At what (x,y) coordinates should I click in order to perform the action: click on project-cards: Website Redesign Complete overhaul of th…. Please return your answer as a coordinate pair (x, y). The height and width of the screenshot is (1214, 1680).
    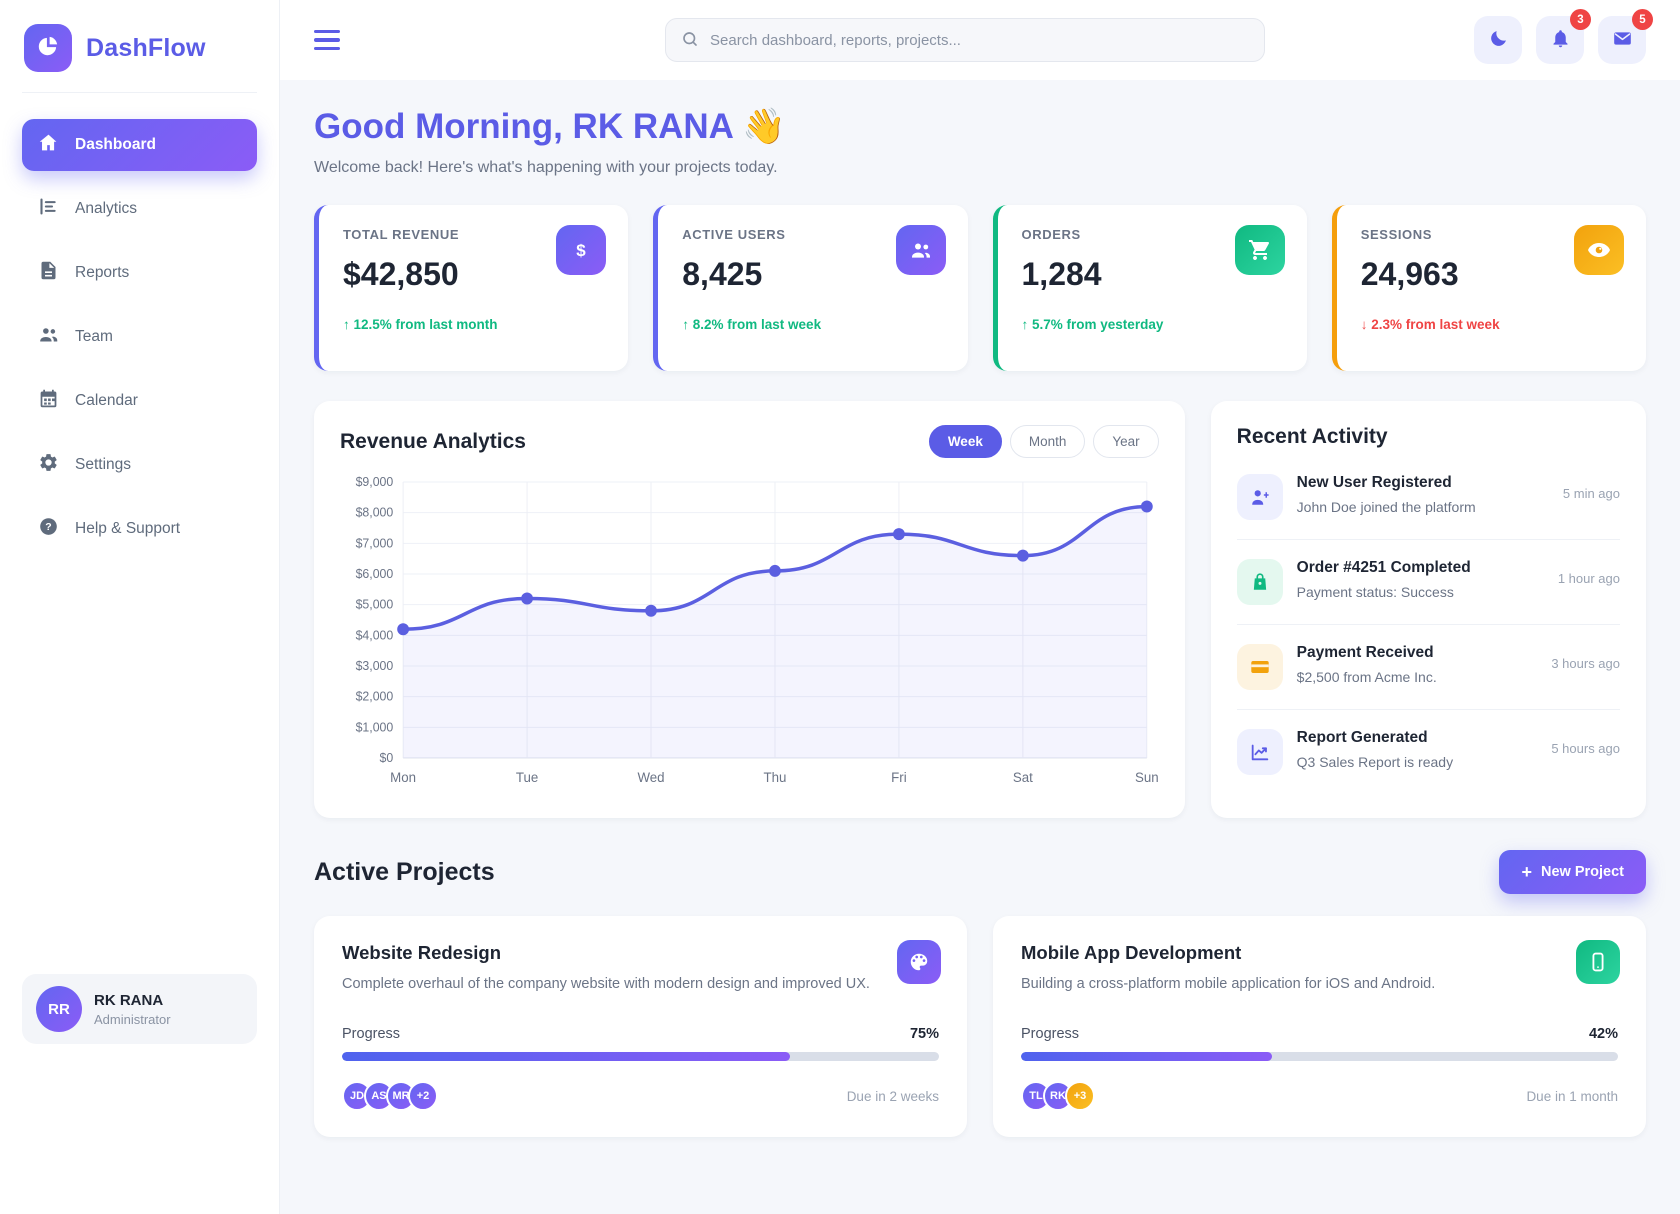
    Looking at the image, I should click on (980, 1026).